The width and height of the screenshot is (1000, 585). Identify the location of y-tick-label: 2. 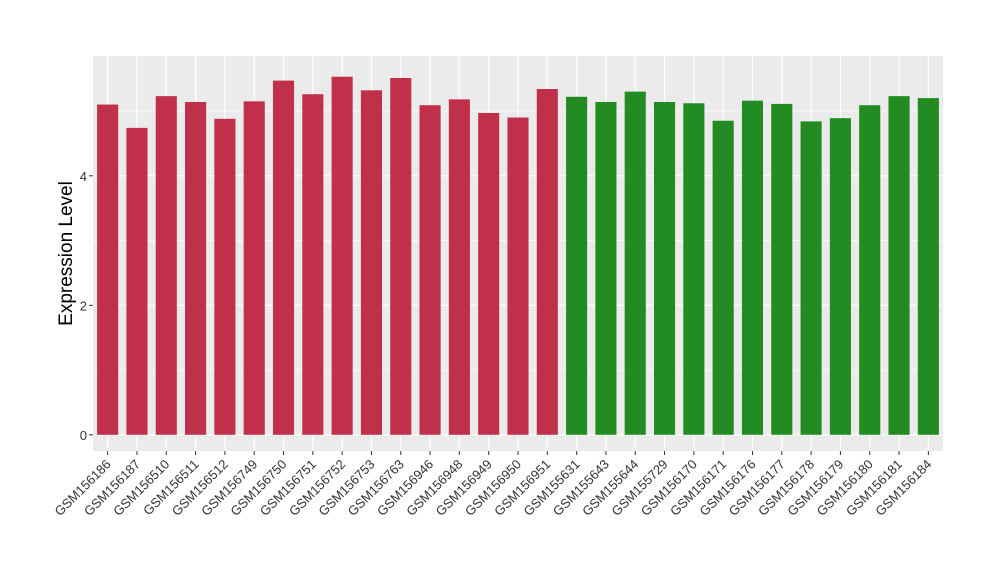
(83, 305).